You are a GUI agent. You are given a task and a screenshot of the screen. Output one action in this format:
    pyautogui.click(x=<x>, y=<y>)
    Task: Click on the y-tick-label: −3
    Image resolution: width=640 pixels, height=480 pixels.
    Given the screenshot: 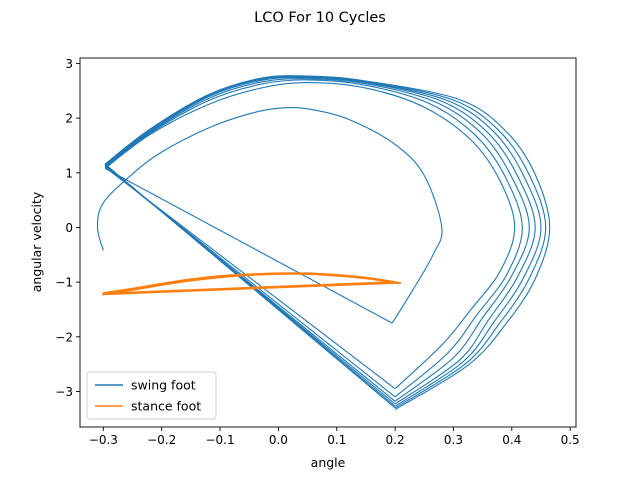 What is the action you would take?
    pyautogui.click(x=64, y=392)
    